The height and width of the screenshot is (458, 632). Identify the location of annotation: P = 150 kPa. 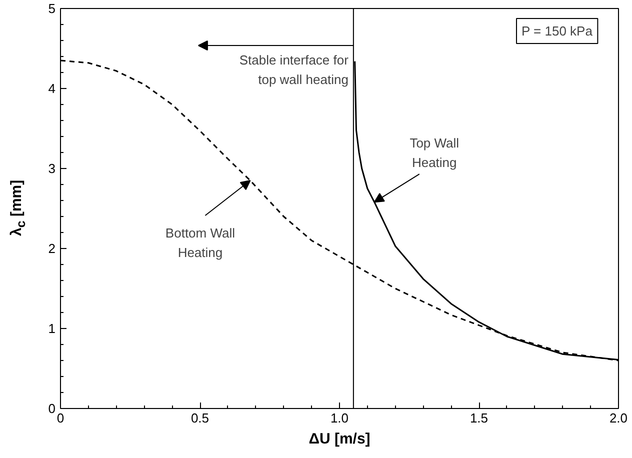
(558, 31).